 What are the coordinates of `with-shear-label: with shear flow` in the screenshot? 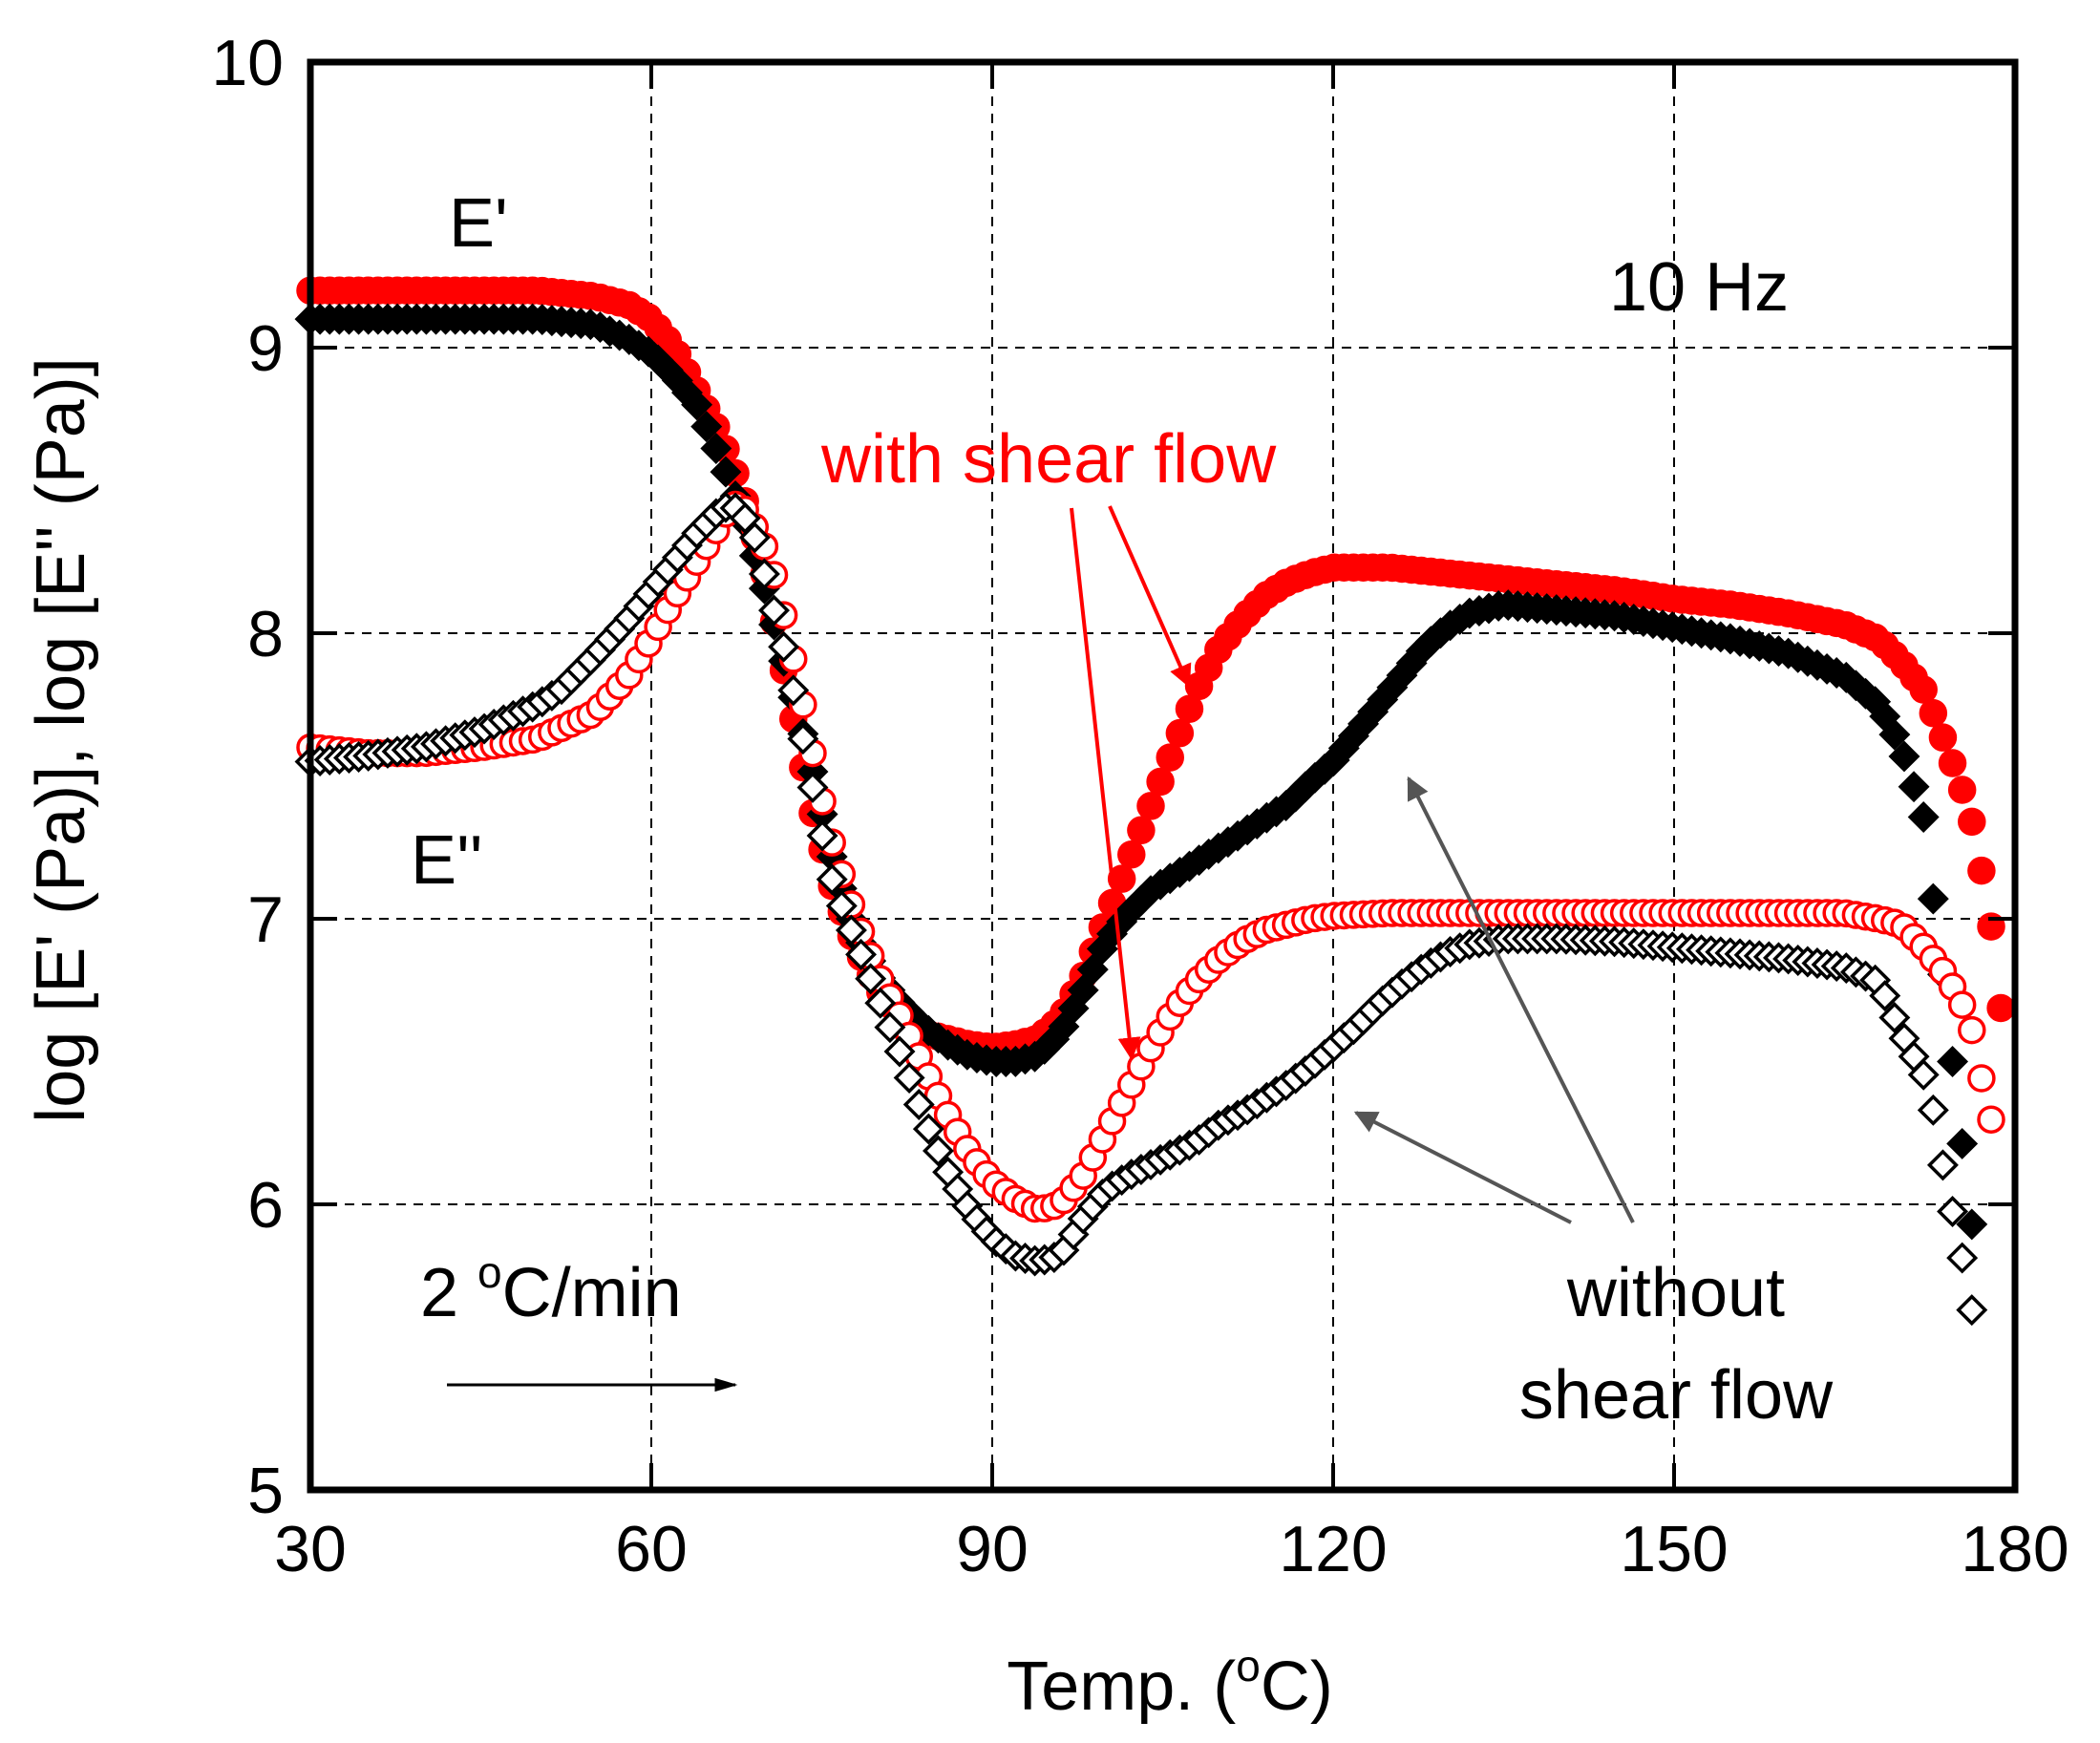 It's located at (1048, 459).